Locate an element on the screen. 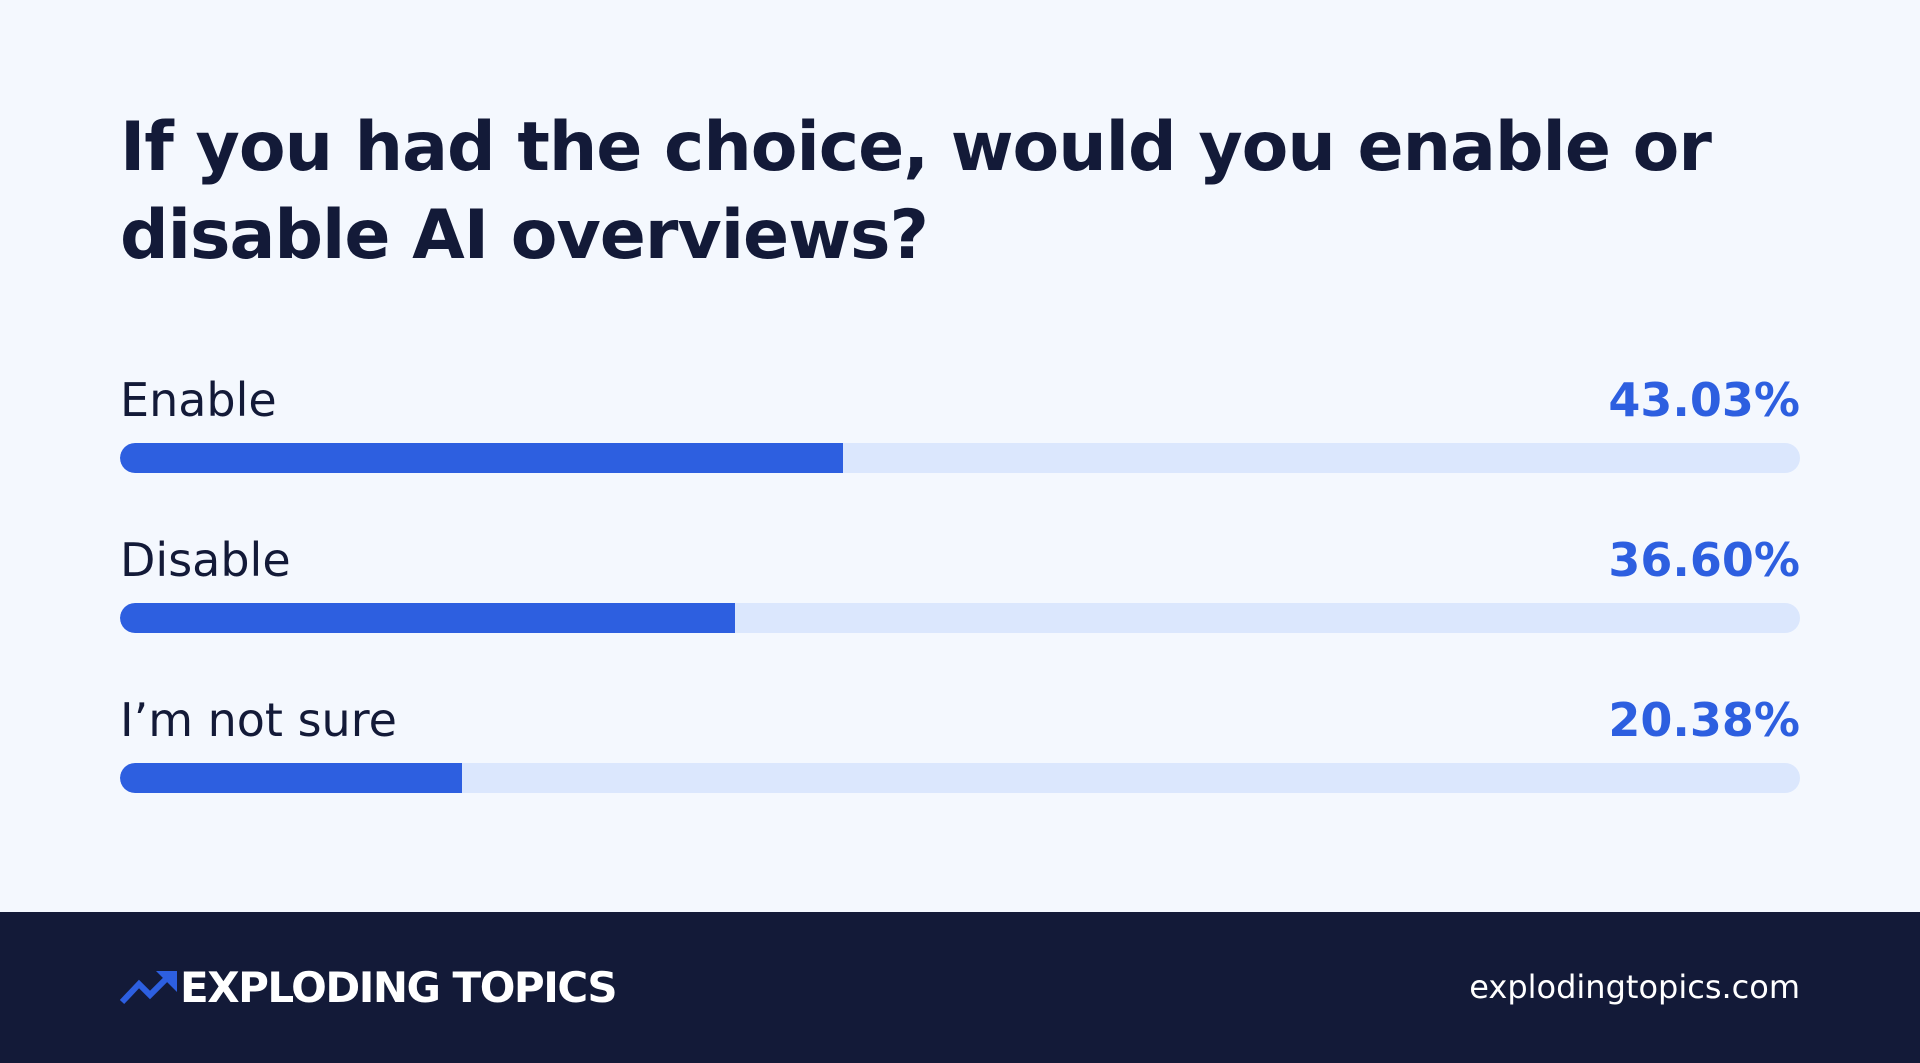 The image size is (1920, 1063). bar-row: I’m not sure 20.38% is located at coordinates (960, 760).